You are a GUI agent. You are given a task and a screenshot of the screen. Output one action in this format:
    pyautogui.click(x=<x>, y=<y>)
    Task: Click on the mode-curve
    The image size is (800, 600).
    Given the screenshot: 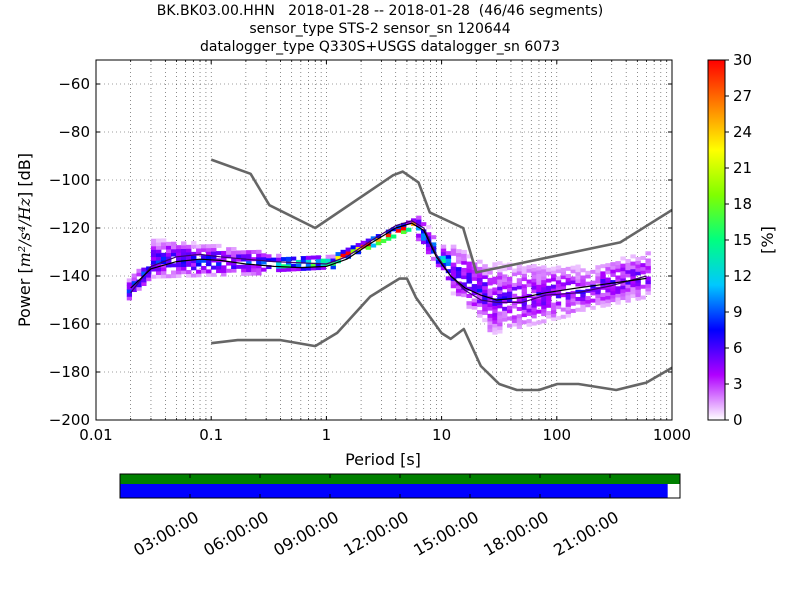 What is the action you would take?
    pyautogui.click(x=388, y=261)
    